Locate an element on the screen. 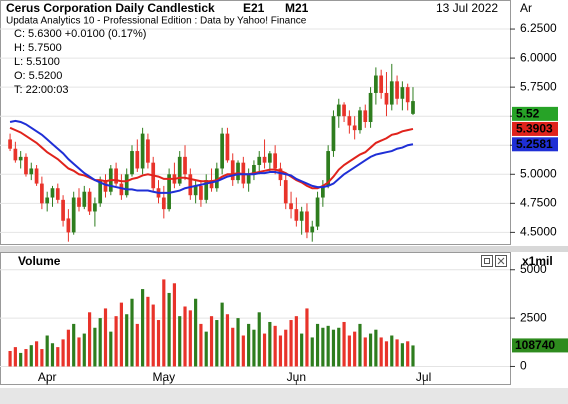 This screenshot has height=404, width=568. volume-label-box is located at coordinates (540, 345).